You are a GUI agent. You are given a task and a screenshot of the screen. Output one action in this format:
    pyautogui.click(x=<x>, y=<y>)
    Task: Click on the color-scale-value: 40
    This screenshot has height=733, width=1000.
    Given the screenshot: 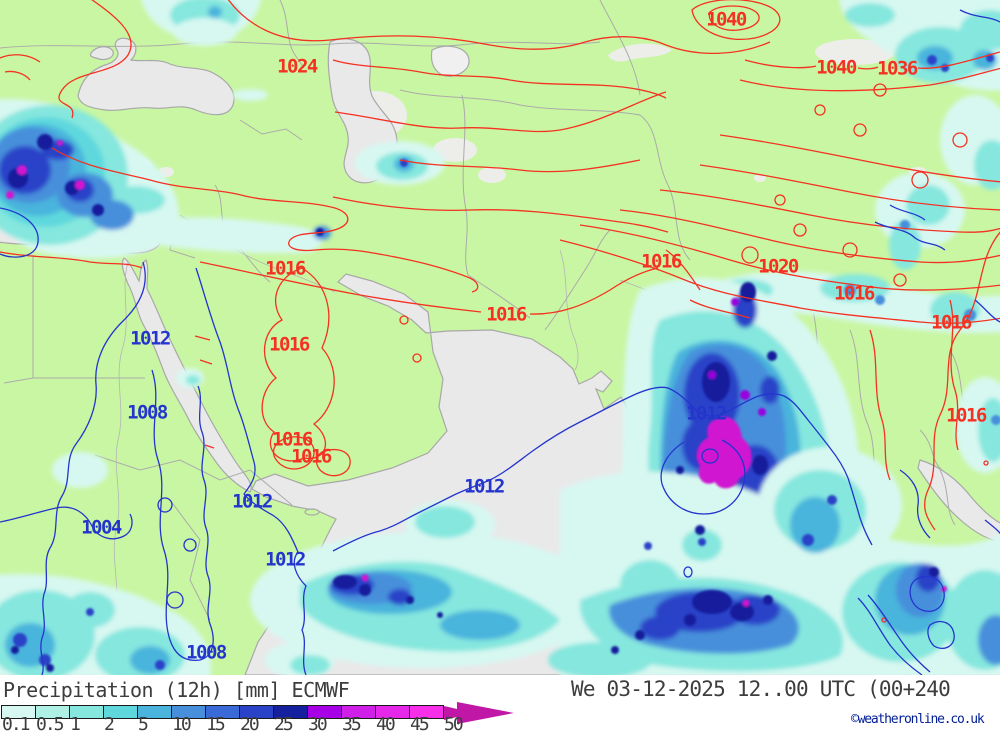 What is the action you would take?
    pyautogui.click(x=386, y=723)
    